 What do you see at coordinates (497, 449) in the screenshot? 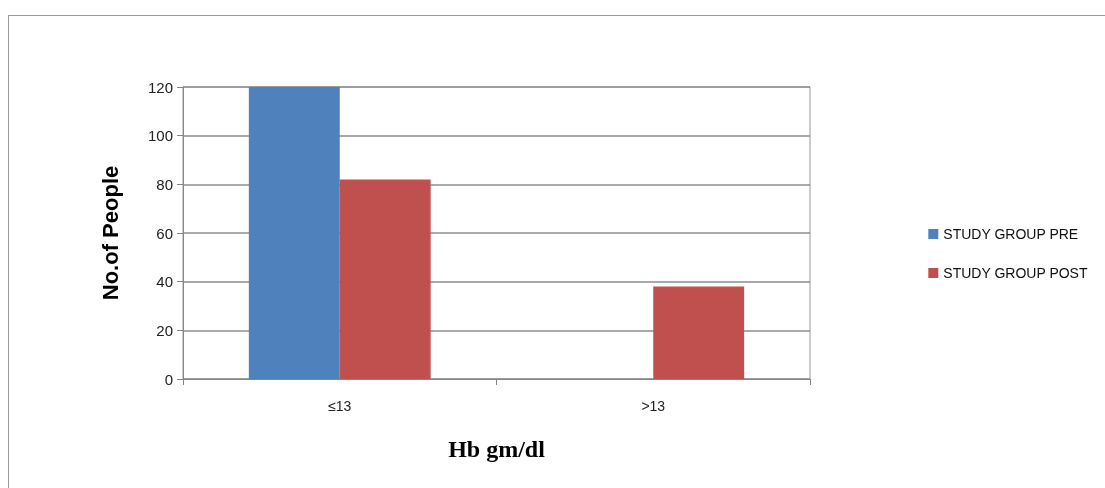
I see `x-axis-title: Hb gm/dl` at bounding box center [497, 449].